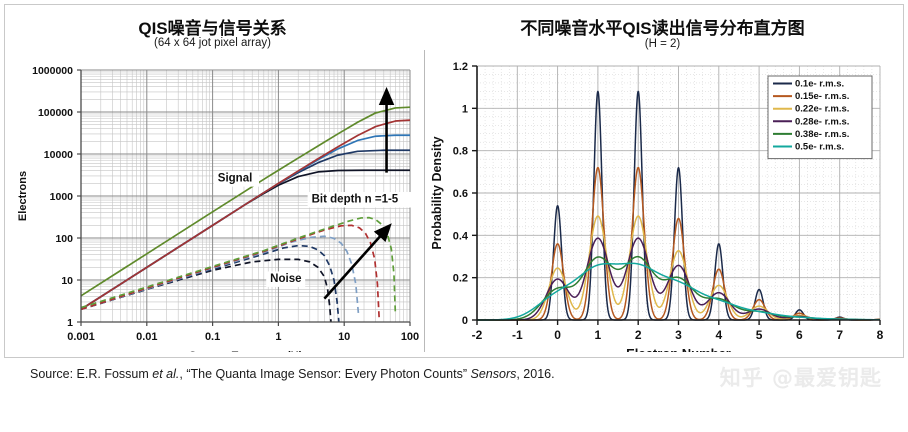  I want to click on y-tick-label: 0, so click(465, 321).